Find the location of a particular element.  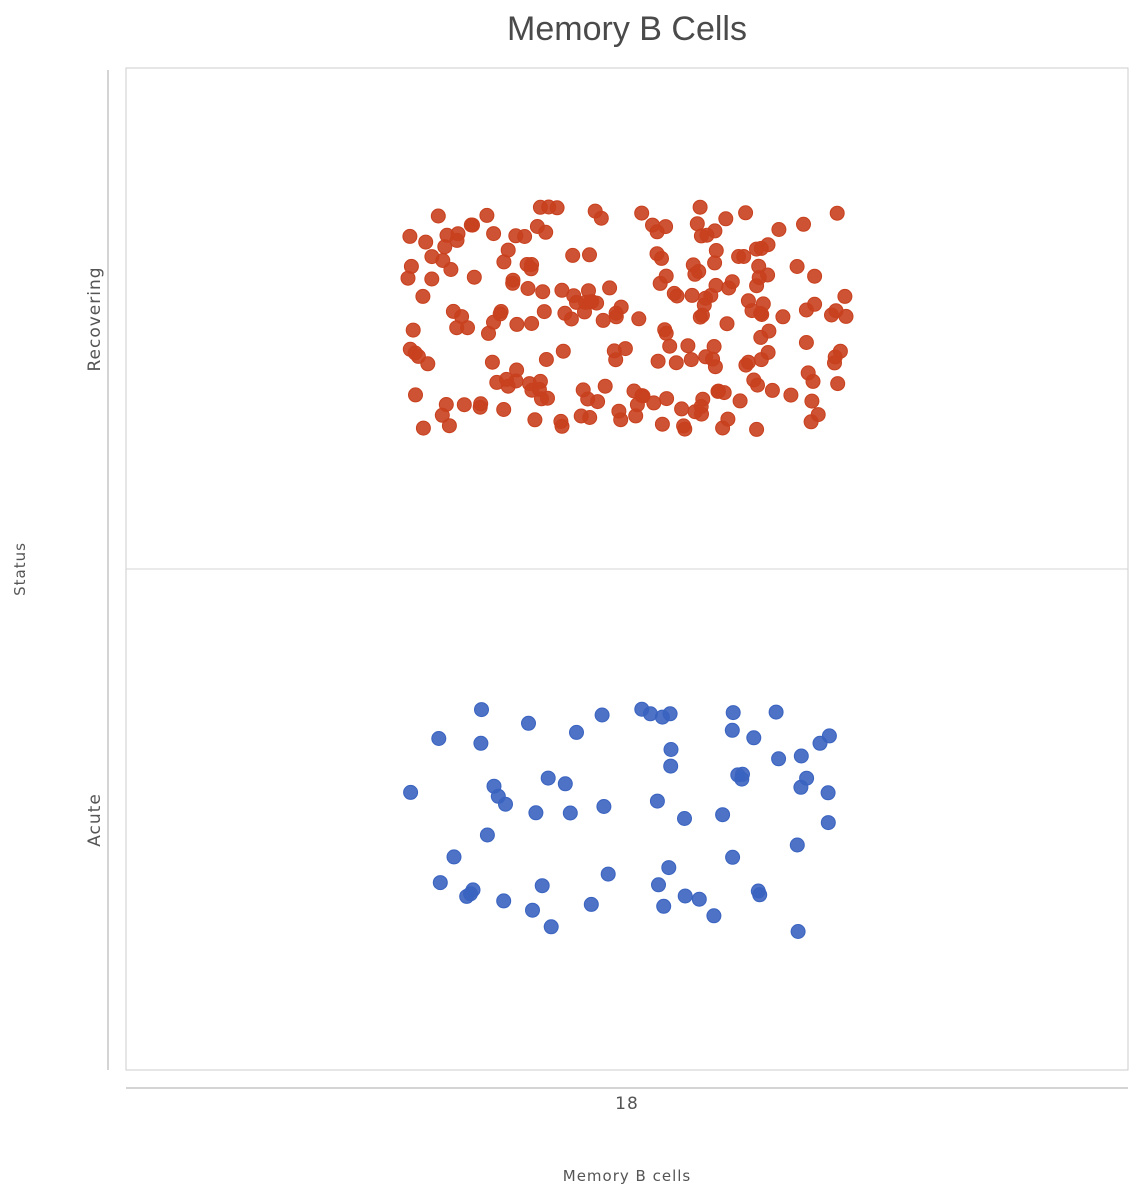

chart-title: Memory B Cells is located at coordinates (627, 29).